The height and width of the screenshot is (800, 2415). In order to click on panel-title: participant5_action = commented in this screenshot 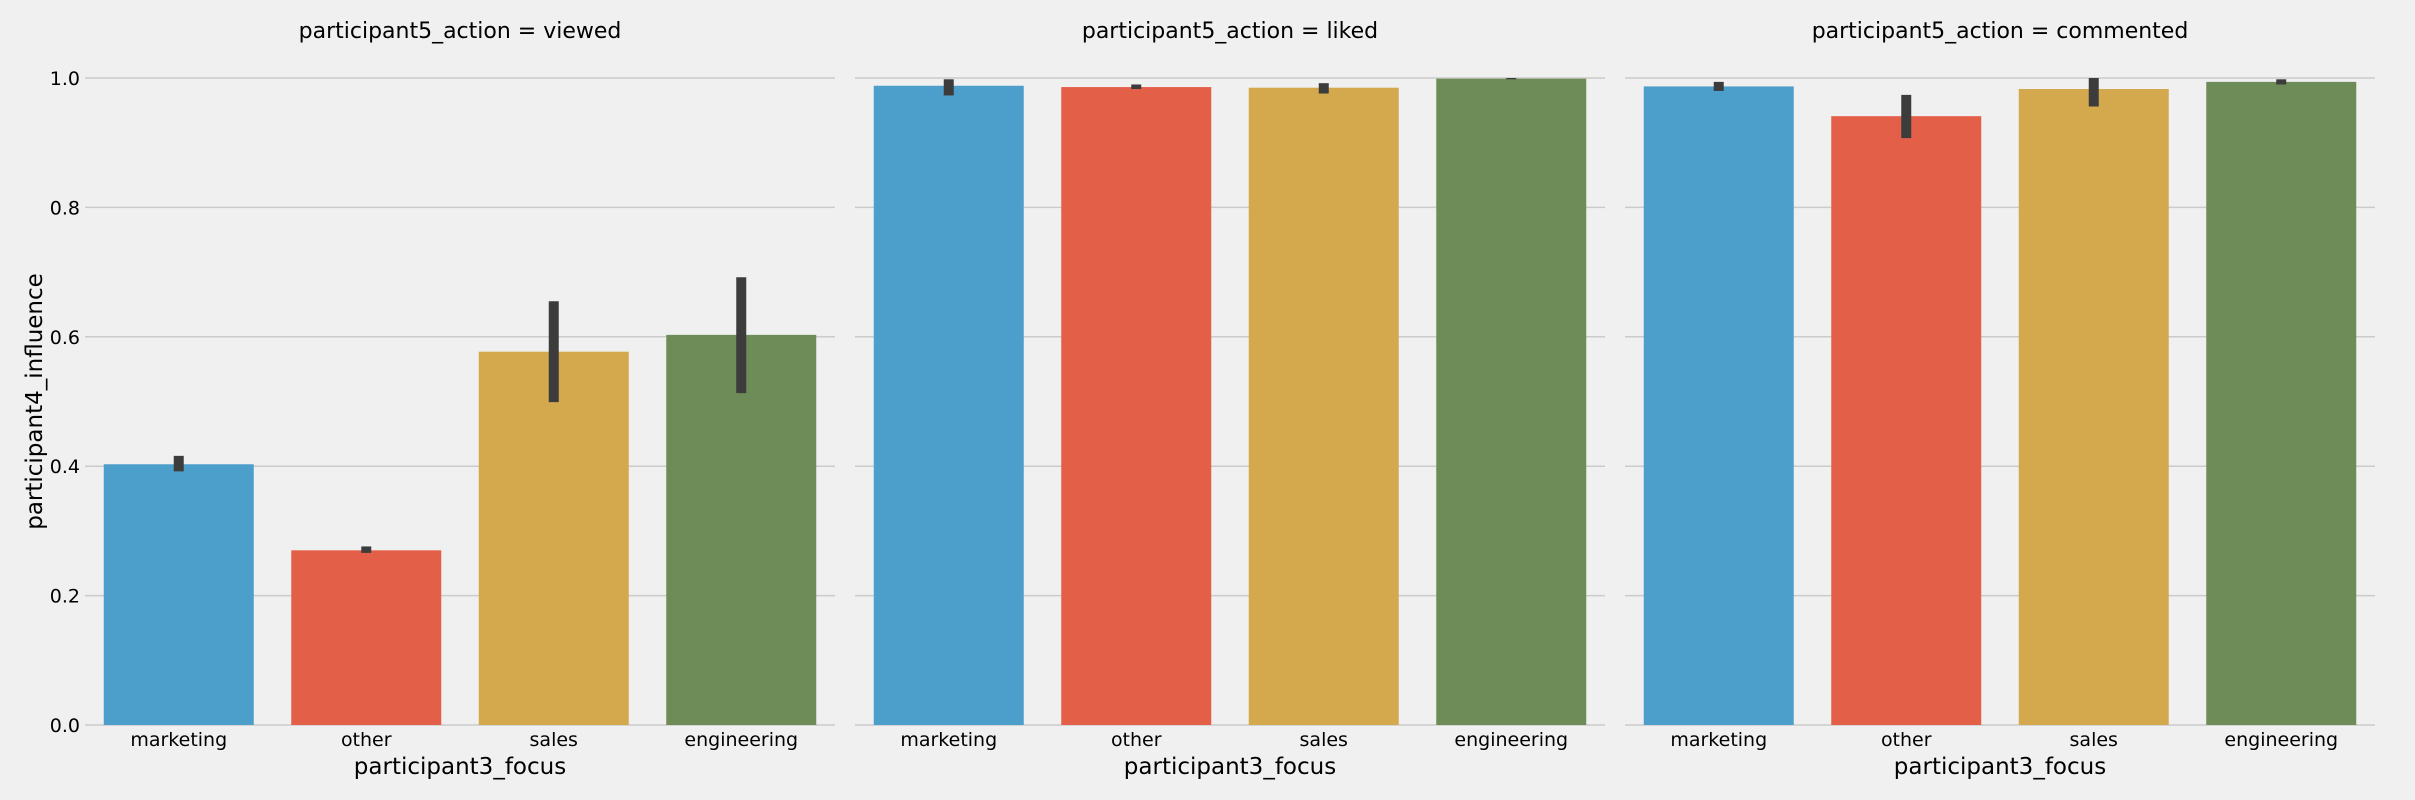, I will do `click(2000, 31)`.